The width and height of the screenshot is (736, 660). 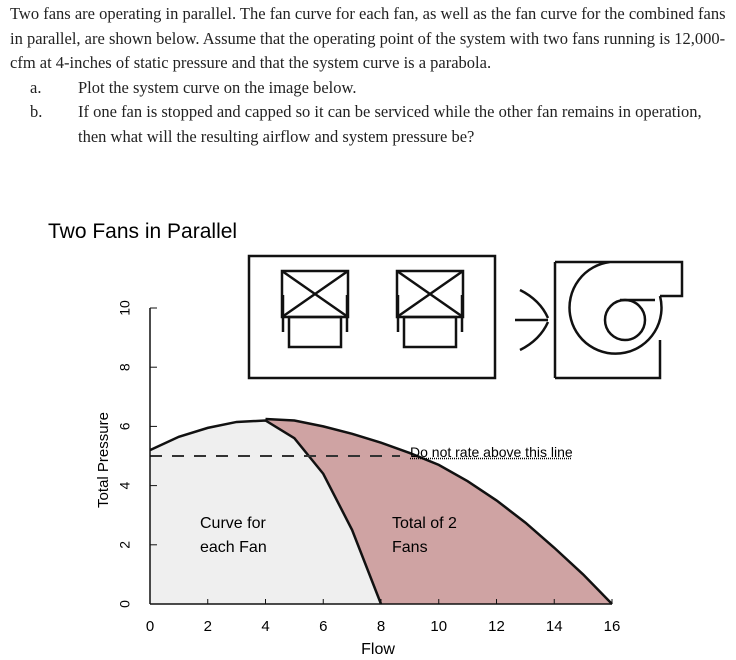 I want to click on x-tick-label: 16, so click(x=612, y=626).